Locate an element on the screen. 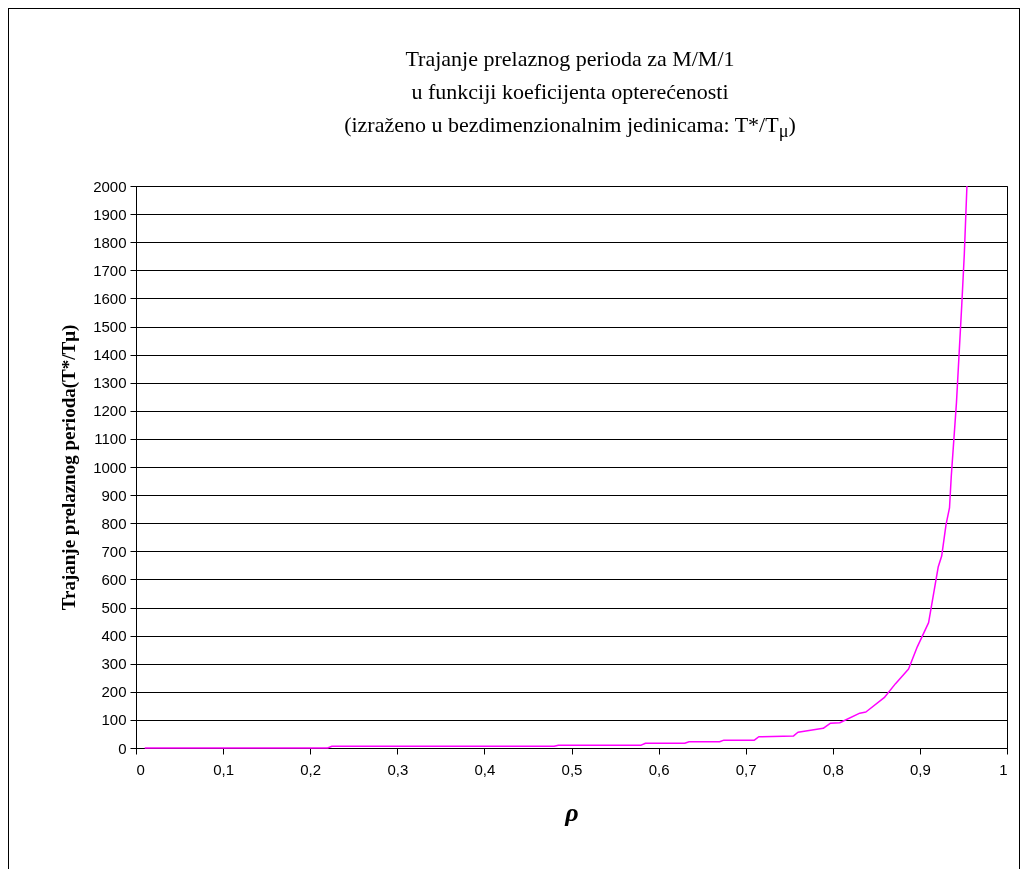 Image resolution: width=1029 pixels, height=873 pixels. x-tick-label: 0,1 is located at coordinates (224, 769).